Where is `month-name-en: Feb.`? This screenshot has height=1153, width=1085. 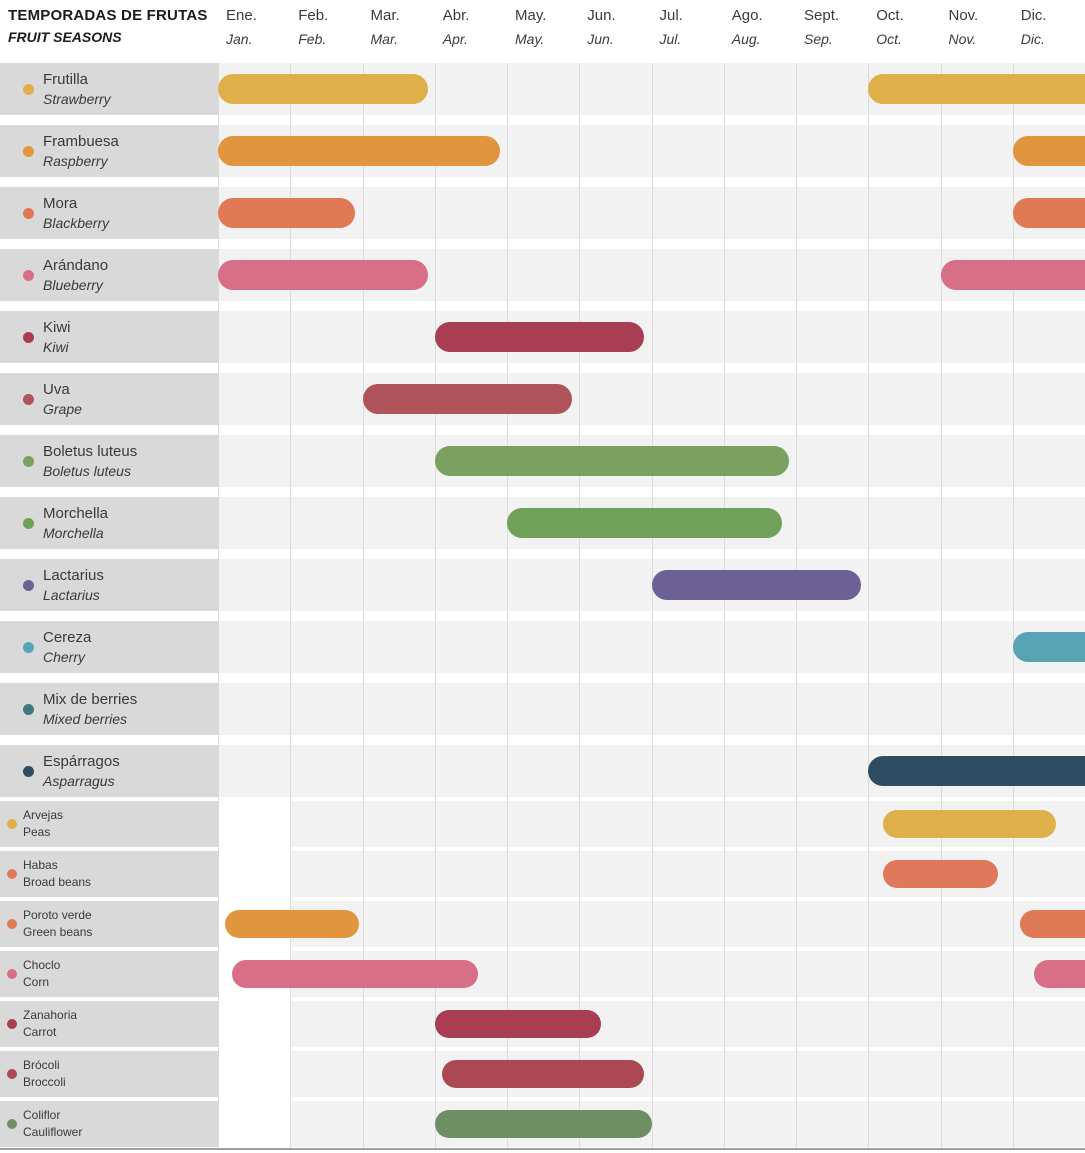
month-name-en: Feb. is located at coordinates (312, 39).